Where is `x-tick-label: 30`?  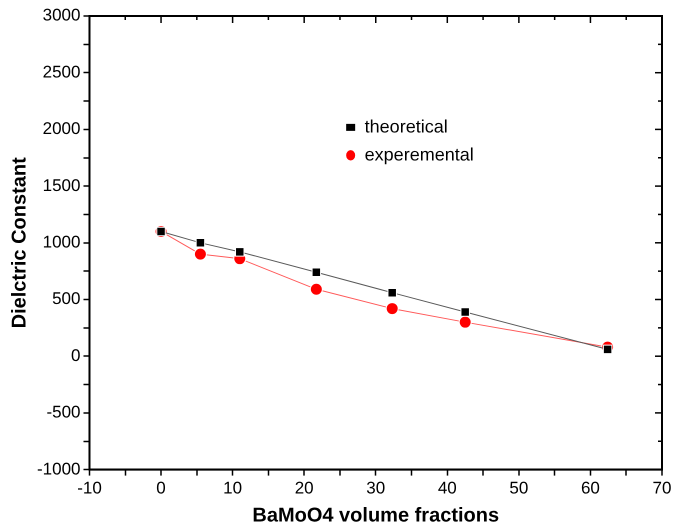
x-tick-label: 30 is located at coordinates (376, 488).